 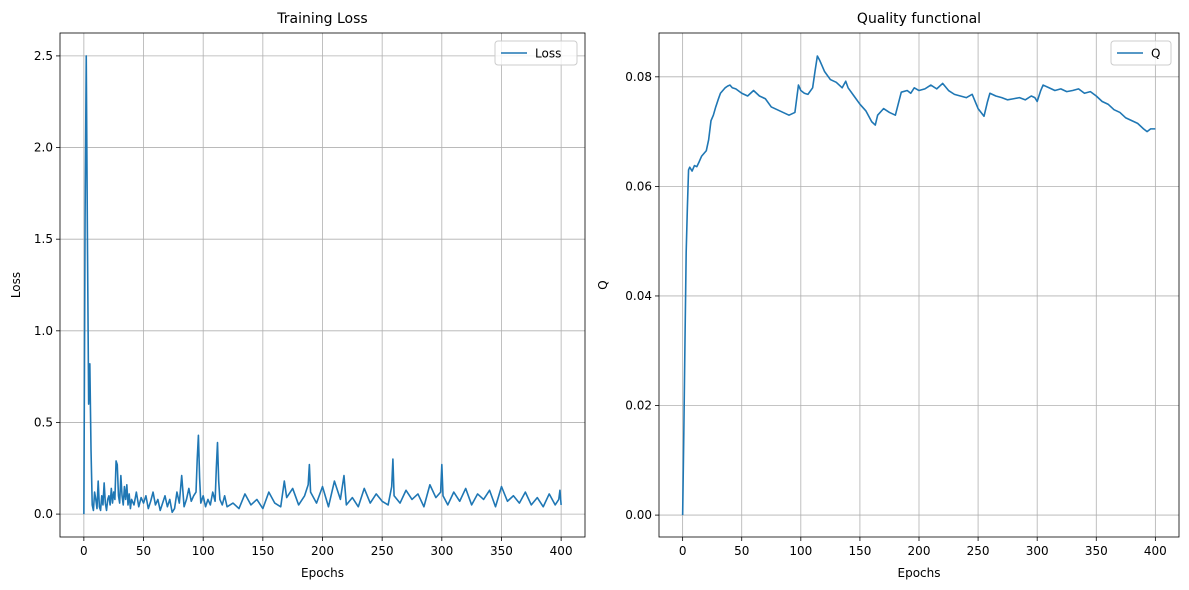 I want to click on quality-x-tick-label: 300, so click(x=1037, y=551).